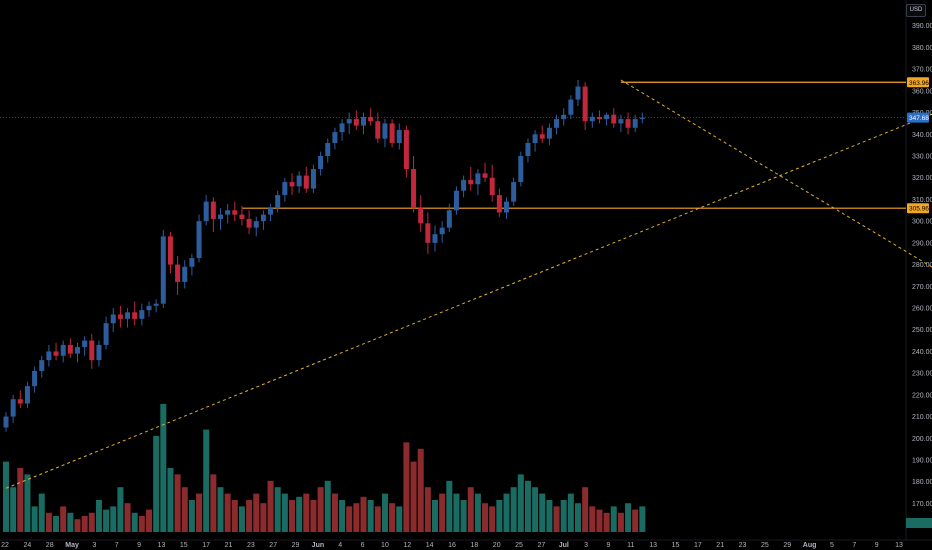  Describe the element at coordinates (919, 83) in the screenshot. I see `price-tag-label: 363.96` at that location.